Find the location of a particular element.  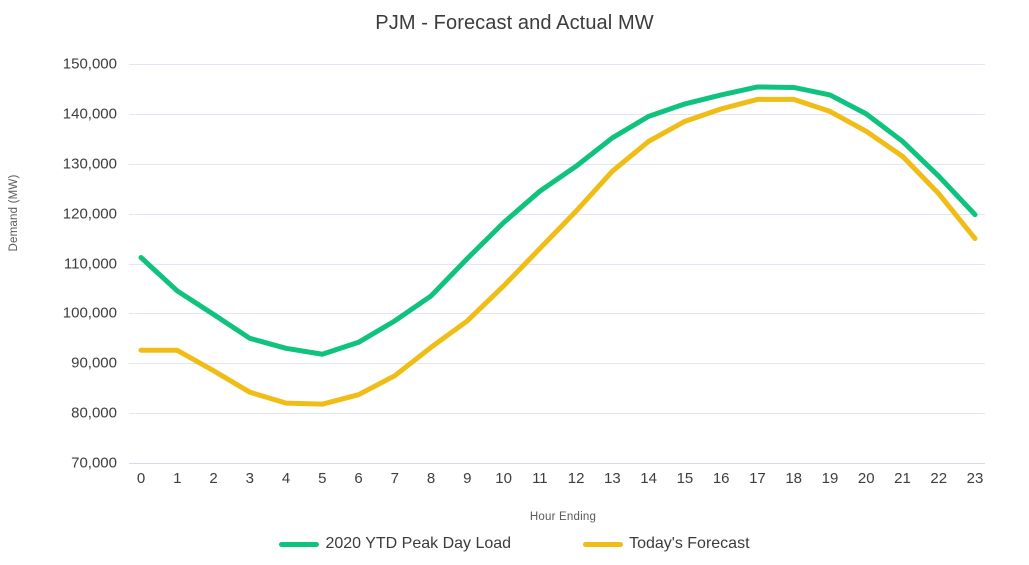

x-tick-label: 7 is located at coordinates (394, 478).